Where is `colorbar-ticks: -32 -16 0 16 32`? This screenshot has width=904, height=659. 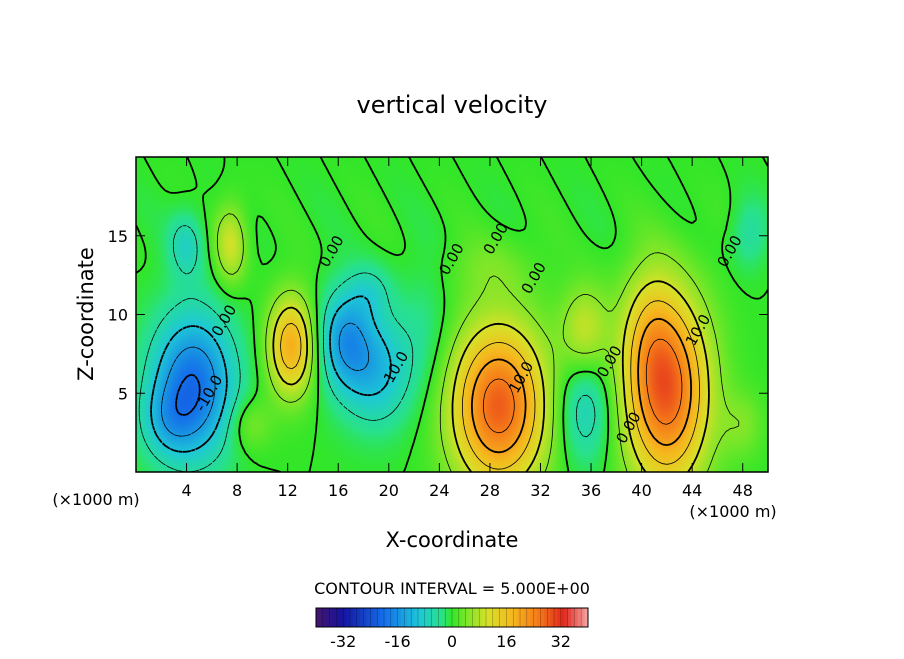
colorbar-ticks: -32 -16 0 16 32 is located at coordinates (450, 641).